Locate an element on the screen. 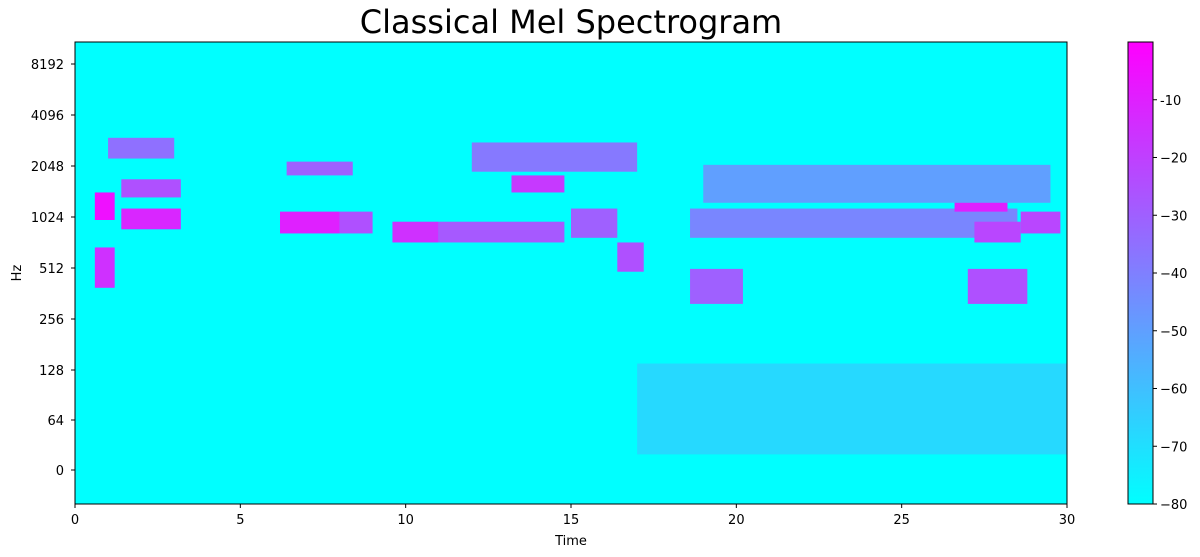  colorbar-tick-label-4: −50 is located at coordinates (1173, 332).